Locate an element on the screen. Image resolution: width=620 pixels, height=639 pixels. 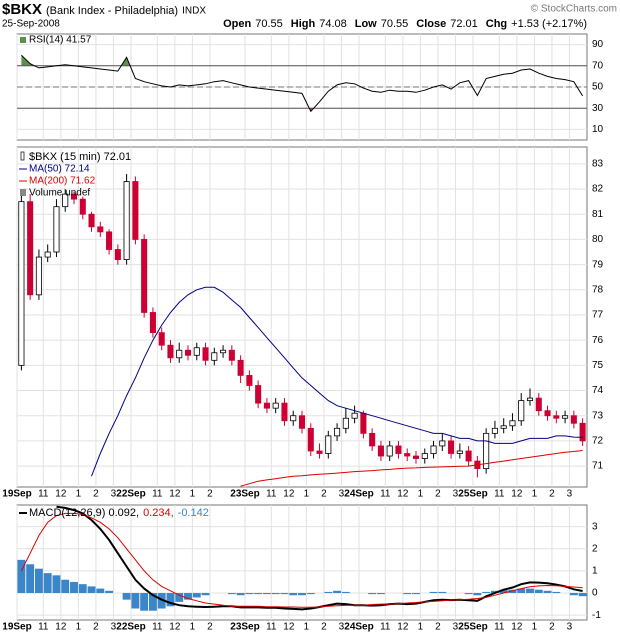
y-tick-label: 79 is located at coordinates (598, 264).